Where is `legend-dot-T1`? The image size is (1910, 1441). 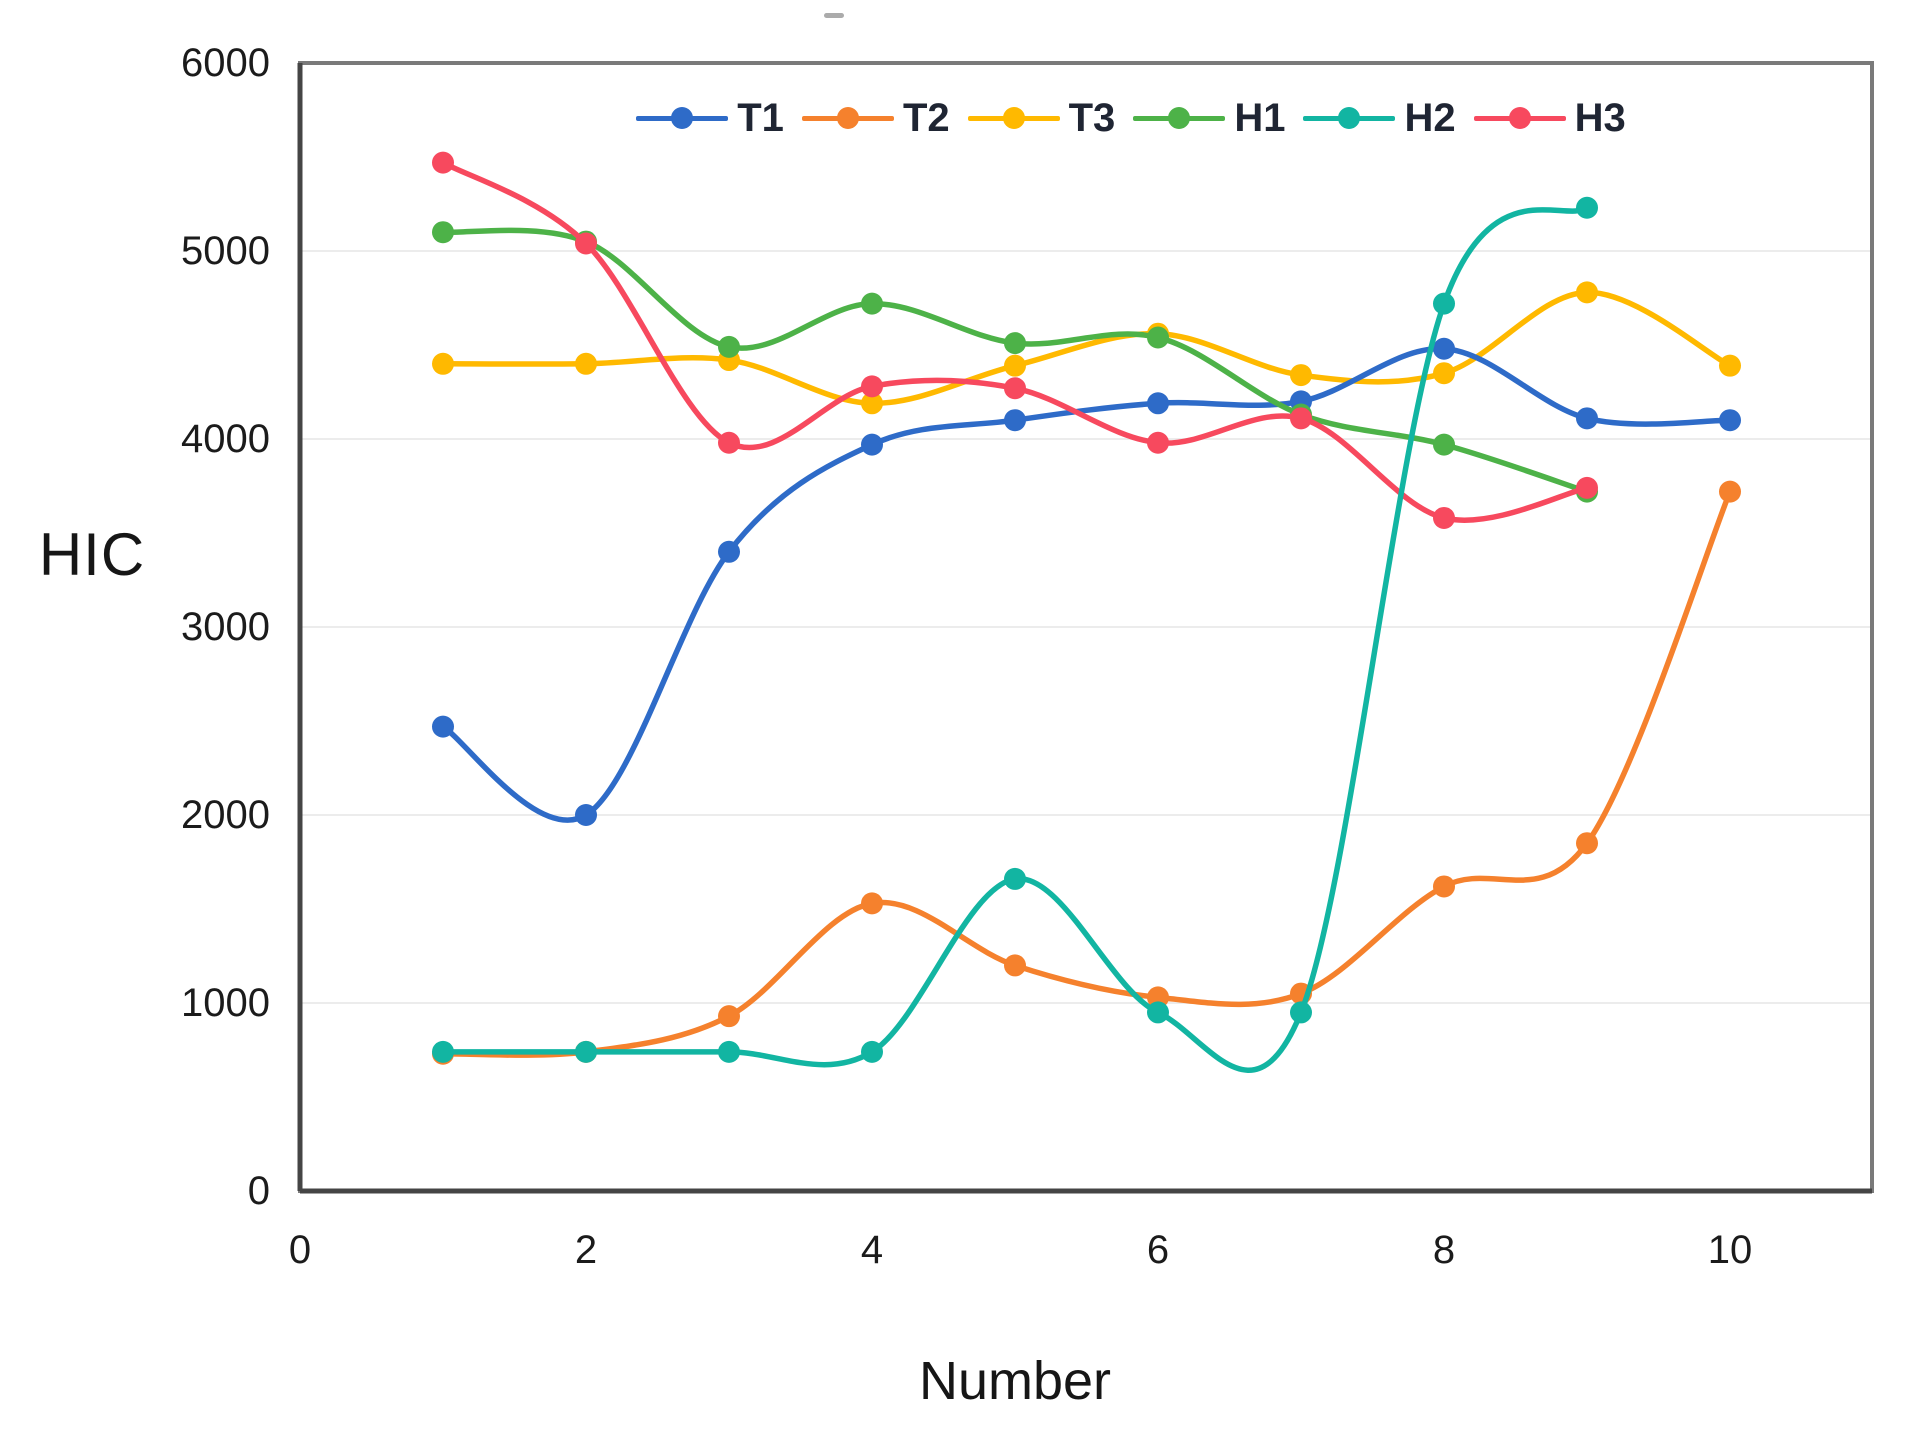 legend-dot-T1 is located at coordinates (682, 118).